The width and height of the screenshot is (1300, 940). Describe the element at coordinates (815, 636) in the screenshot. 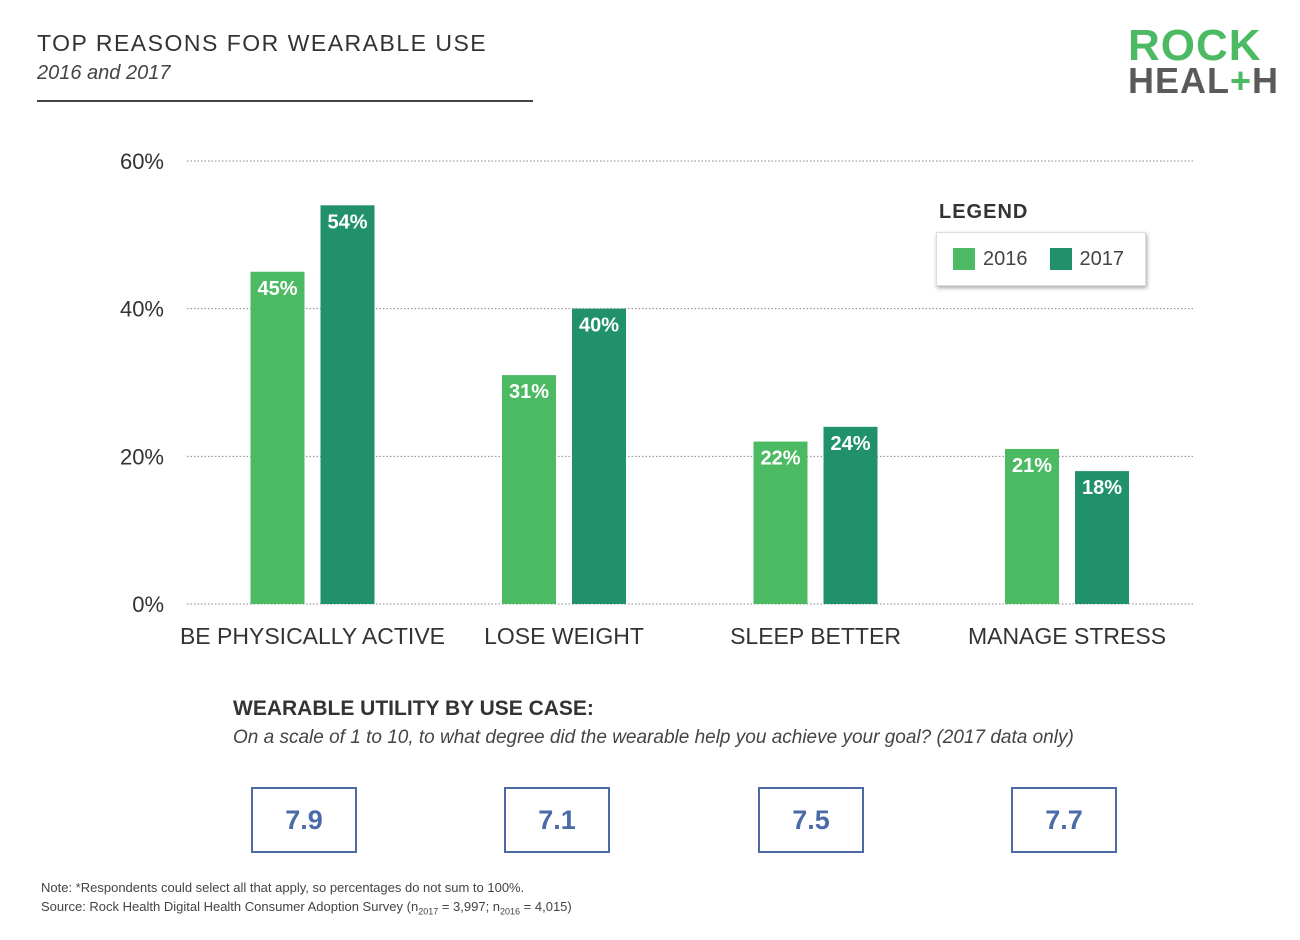

I see `x-tick-label: SLEEP BETTER` at that location.